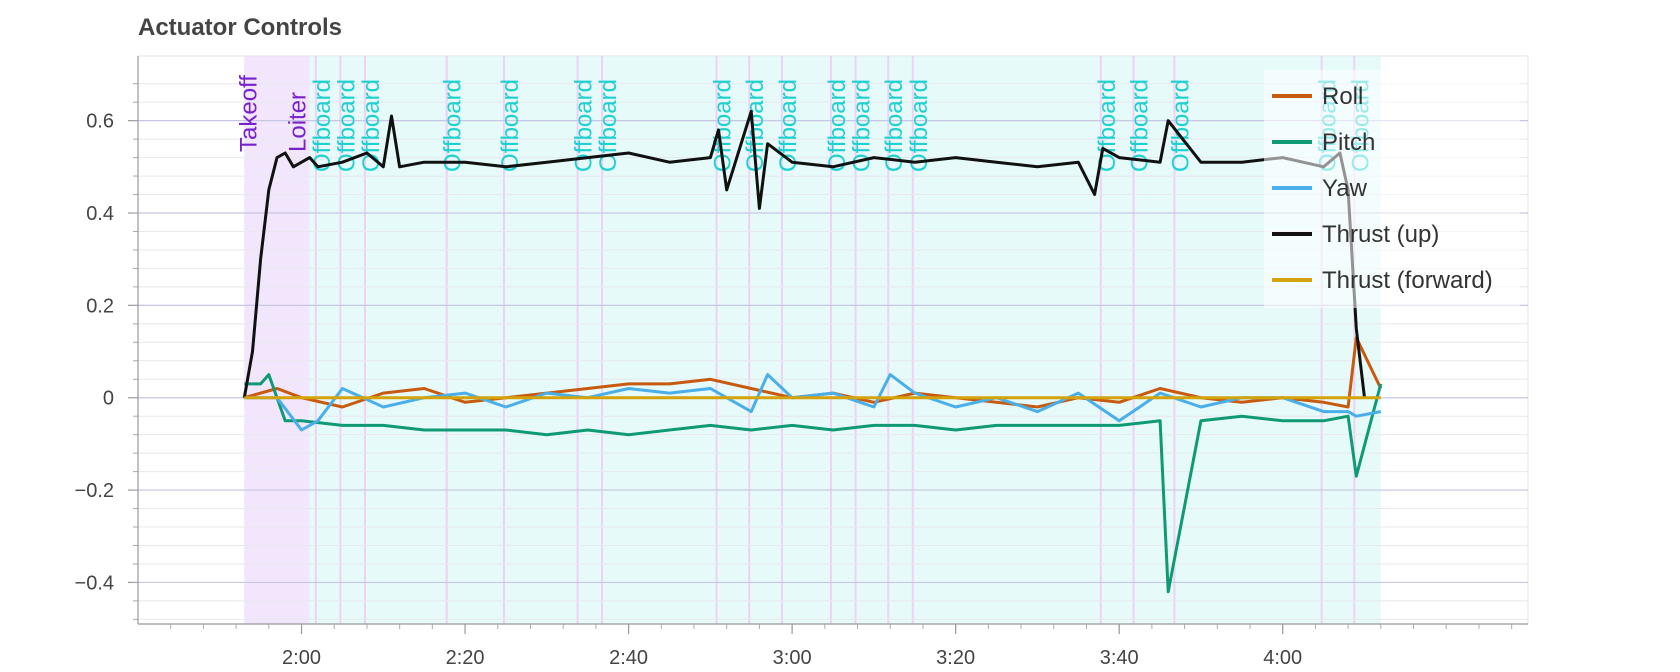  I want to click on y-tick-label: 0.4, so click(100, 214).